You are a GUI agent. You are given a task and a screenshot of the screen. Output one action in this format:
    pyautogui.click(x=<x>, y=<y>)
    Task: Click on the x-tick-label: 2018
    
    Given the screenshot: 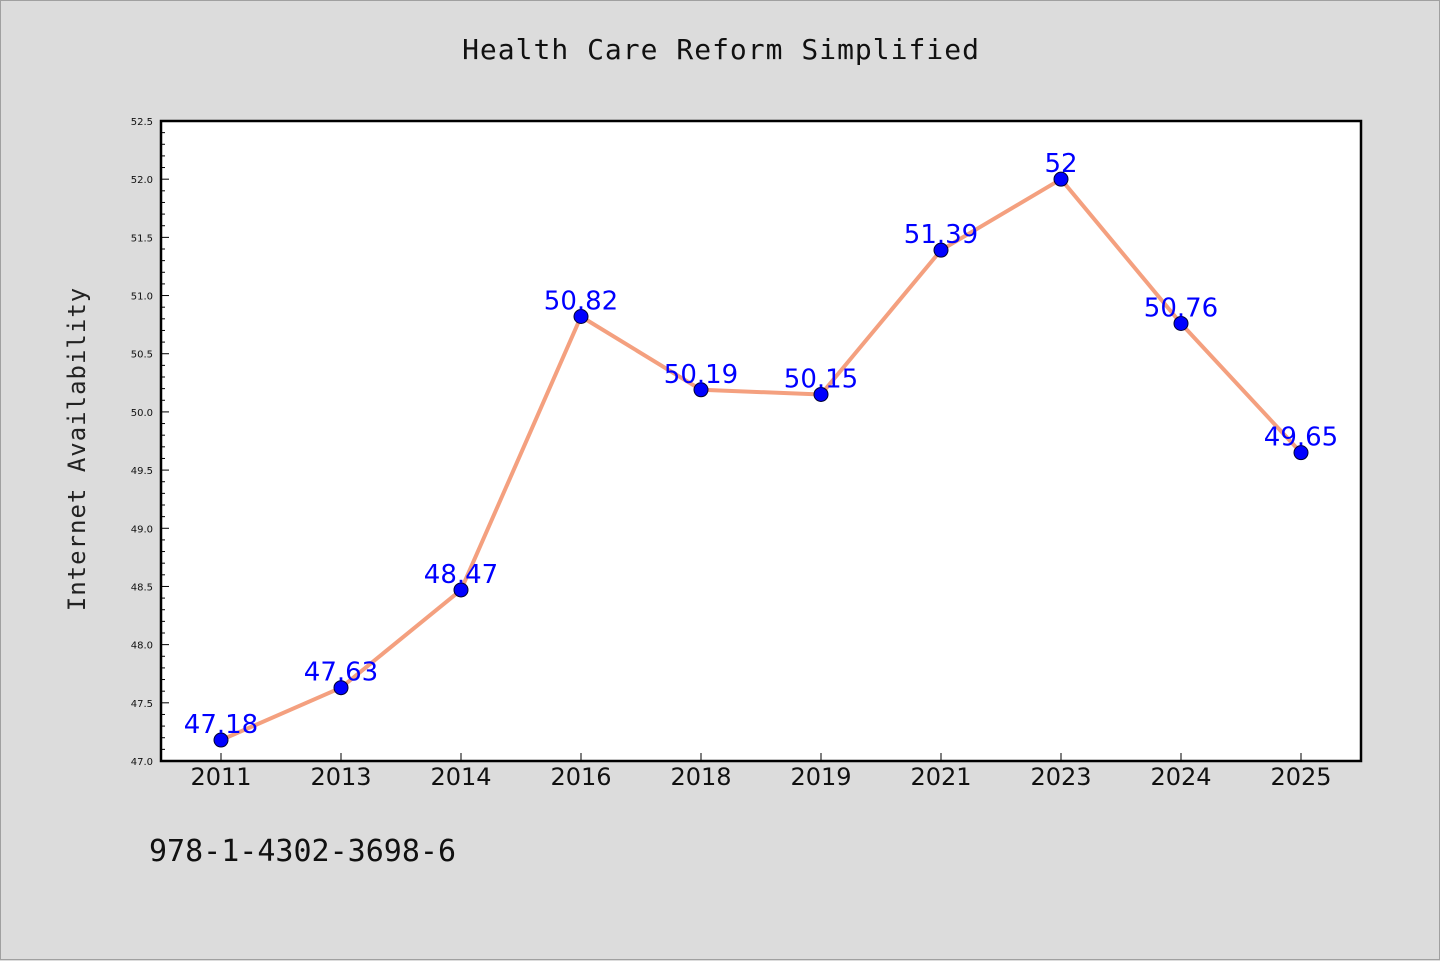 What is the action you would take?
    pyautogui.click(x=700, y=777)
    